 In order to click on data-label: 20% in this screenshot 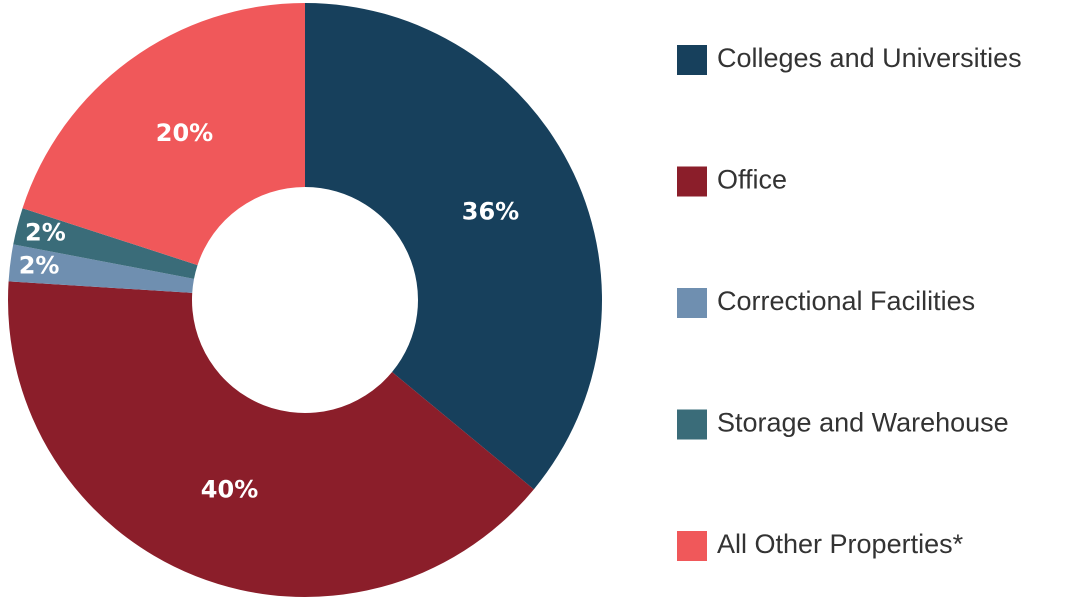, I will do `click(184, 133)`.